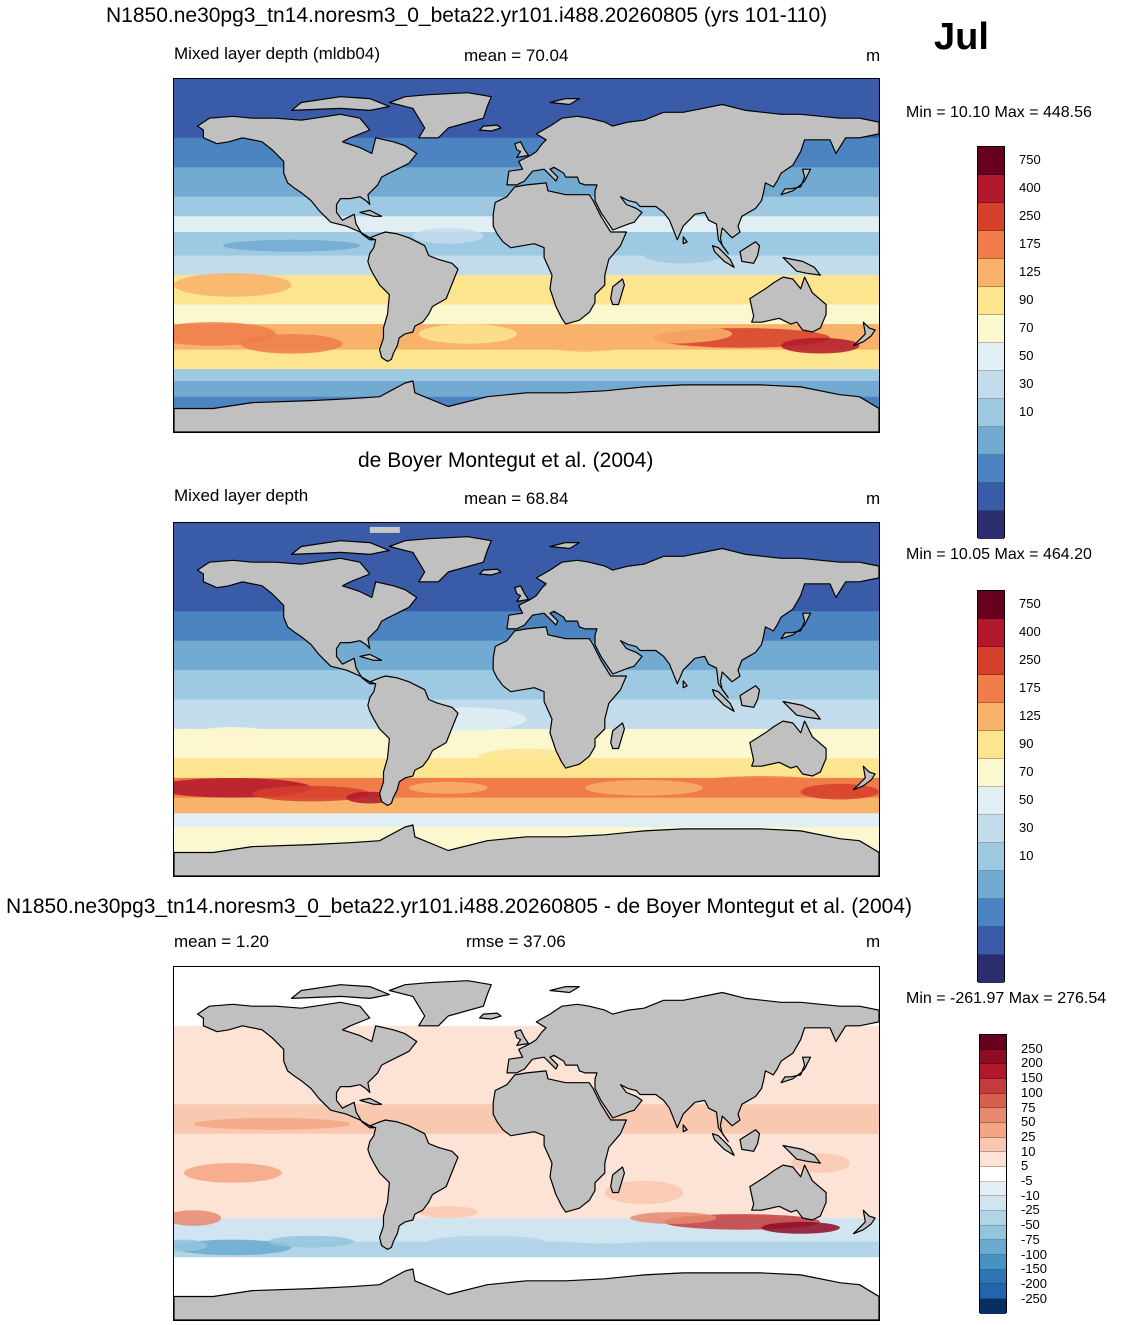 The image size is (1129, 1325). Describe the element at coordinates (1030, 1225) in the screenshot. I see `colorbar-tick-label: -50` at that location.